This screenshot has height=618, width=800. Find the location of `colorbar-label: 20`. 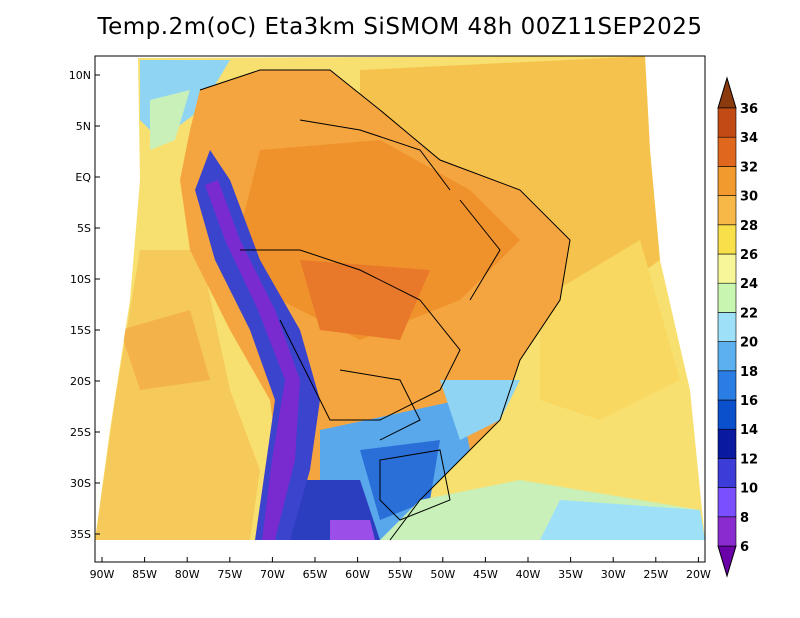

colorbar-label: 20 is located at coordinates (749, 343).